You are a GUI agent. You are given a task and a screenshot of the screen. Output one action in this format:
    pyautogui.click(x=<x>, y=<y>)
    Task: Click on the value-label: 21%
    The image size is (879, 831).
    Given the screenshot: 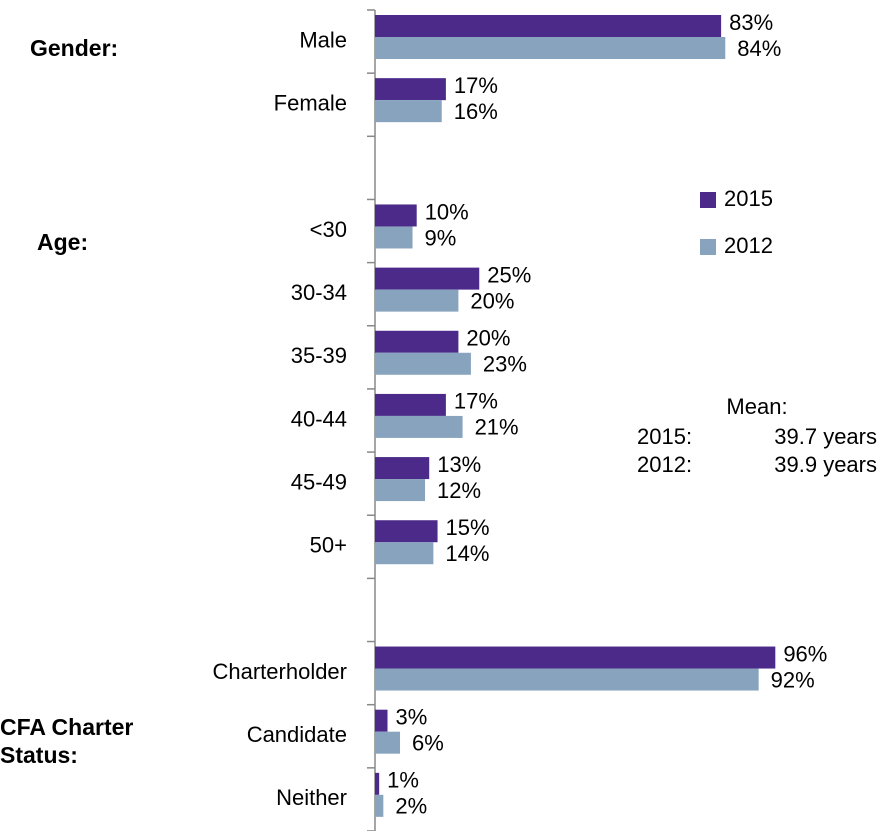 What is the action you would take?
    pyautogui.click(x=497, y=427)
    